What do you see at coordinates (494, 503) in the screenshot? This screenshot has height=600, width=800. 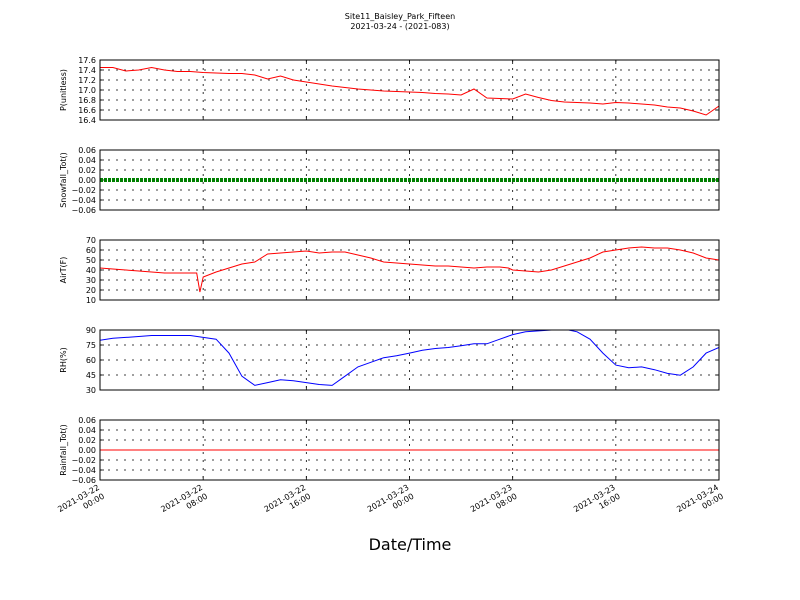 I see `x-tick-label: 2021-03-2308:00` at bounding box center [494, 503].